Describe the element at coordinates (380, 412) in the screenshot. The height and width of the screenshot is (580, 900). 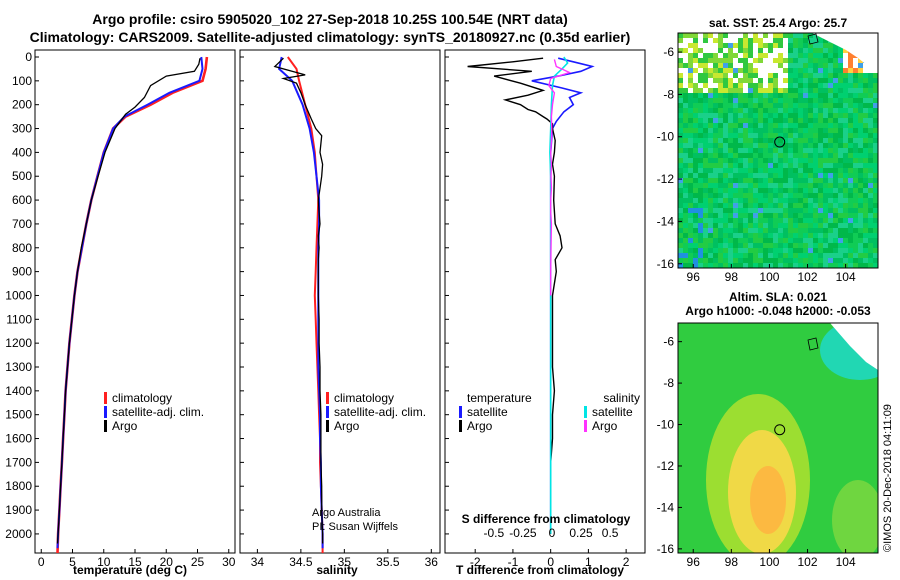
I see `legend-label-sat-s: satellite-adj. clim.` at that location.